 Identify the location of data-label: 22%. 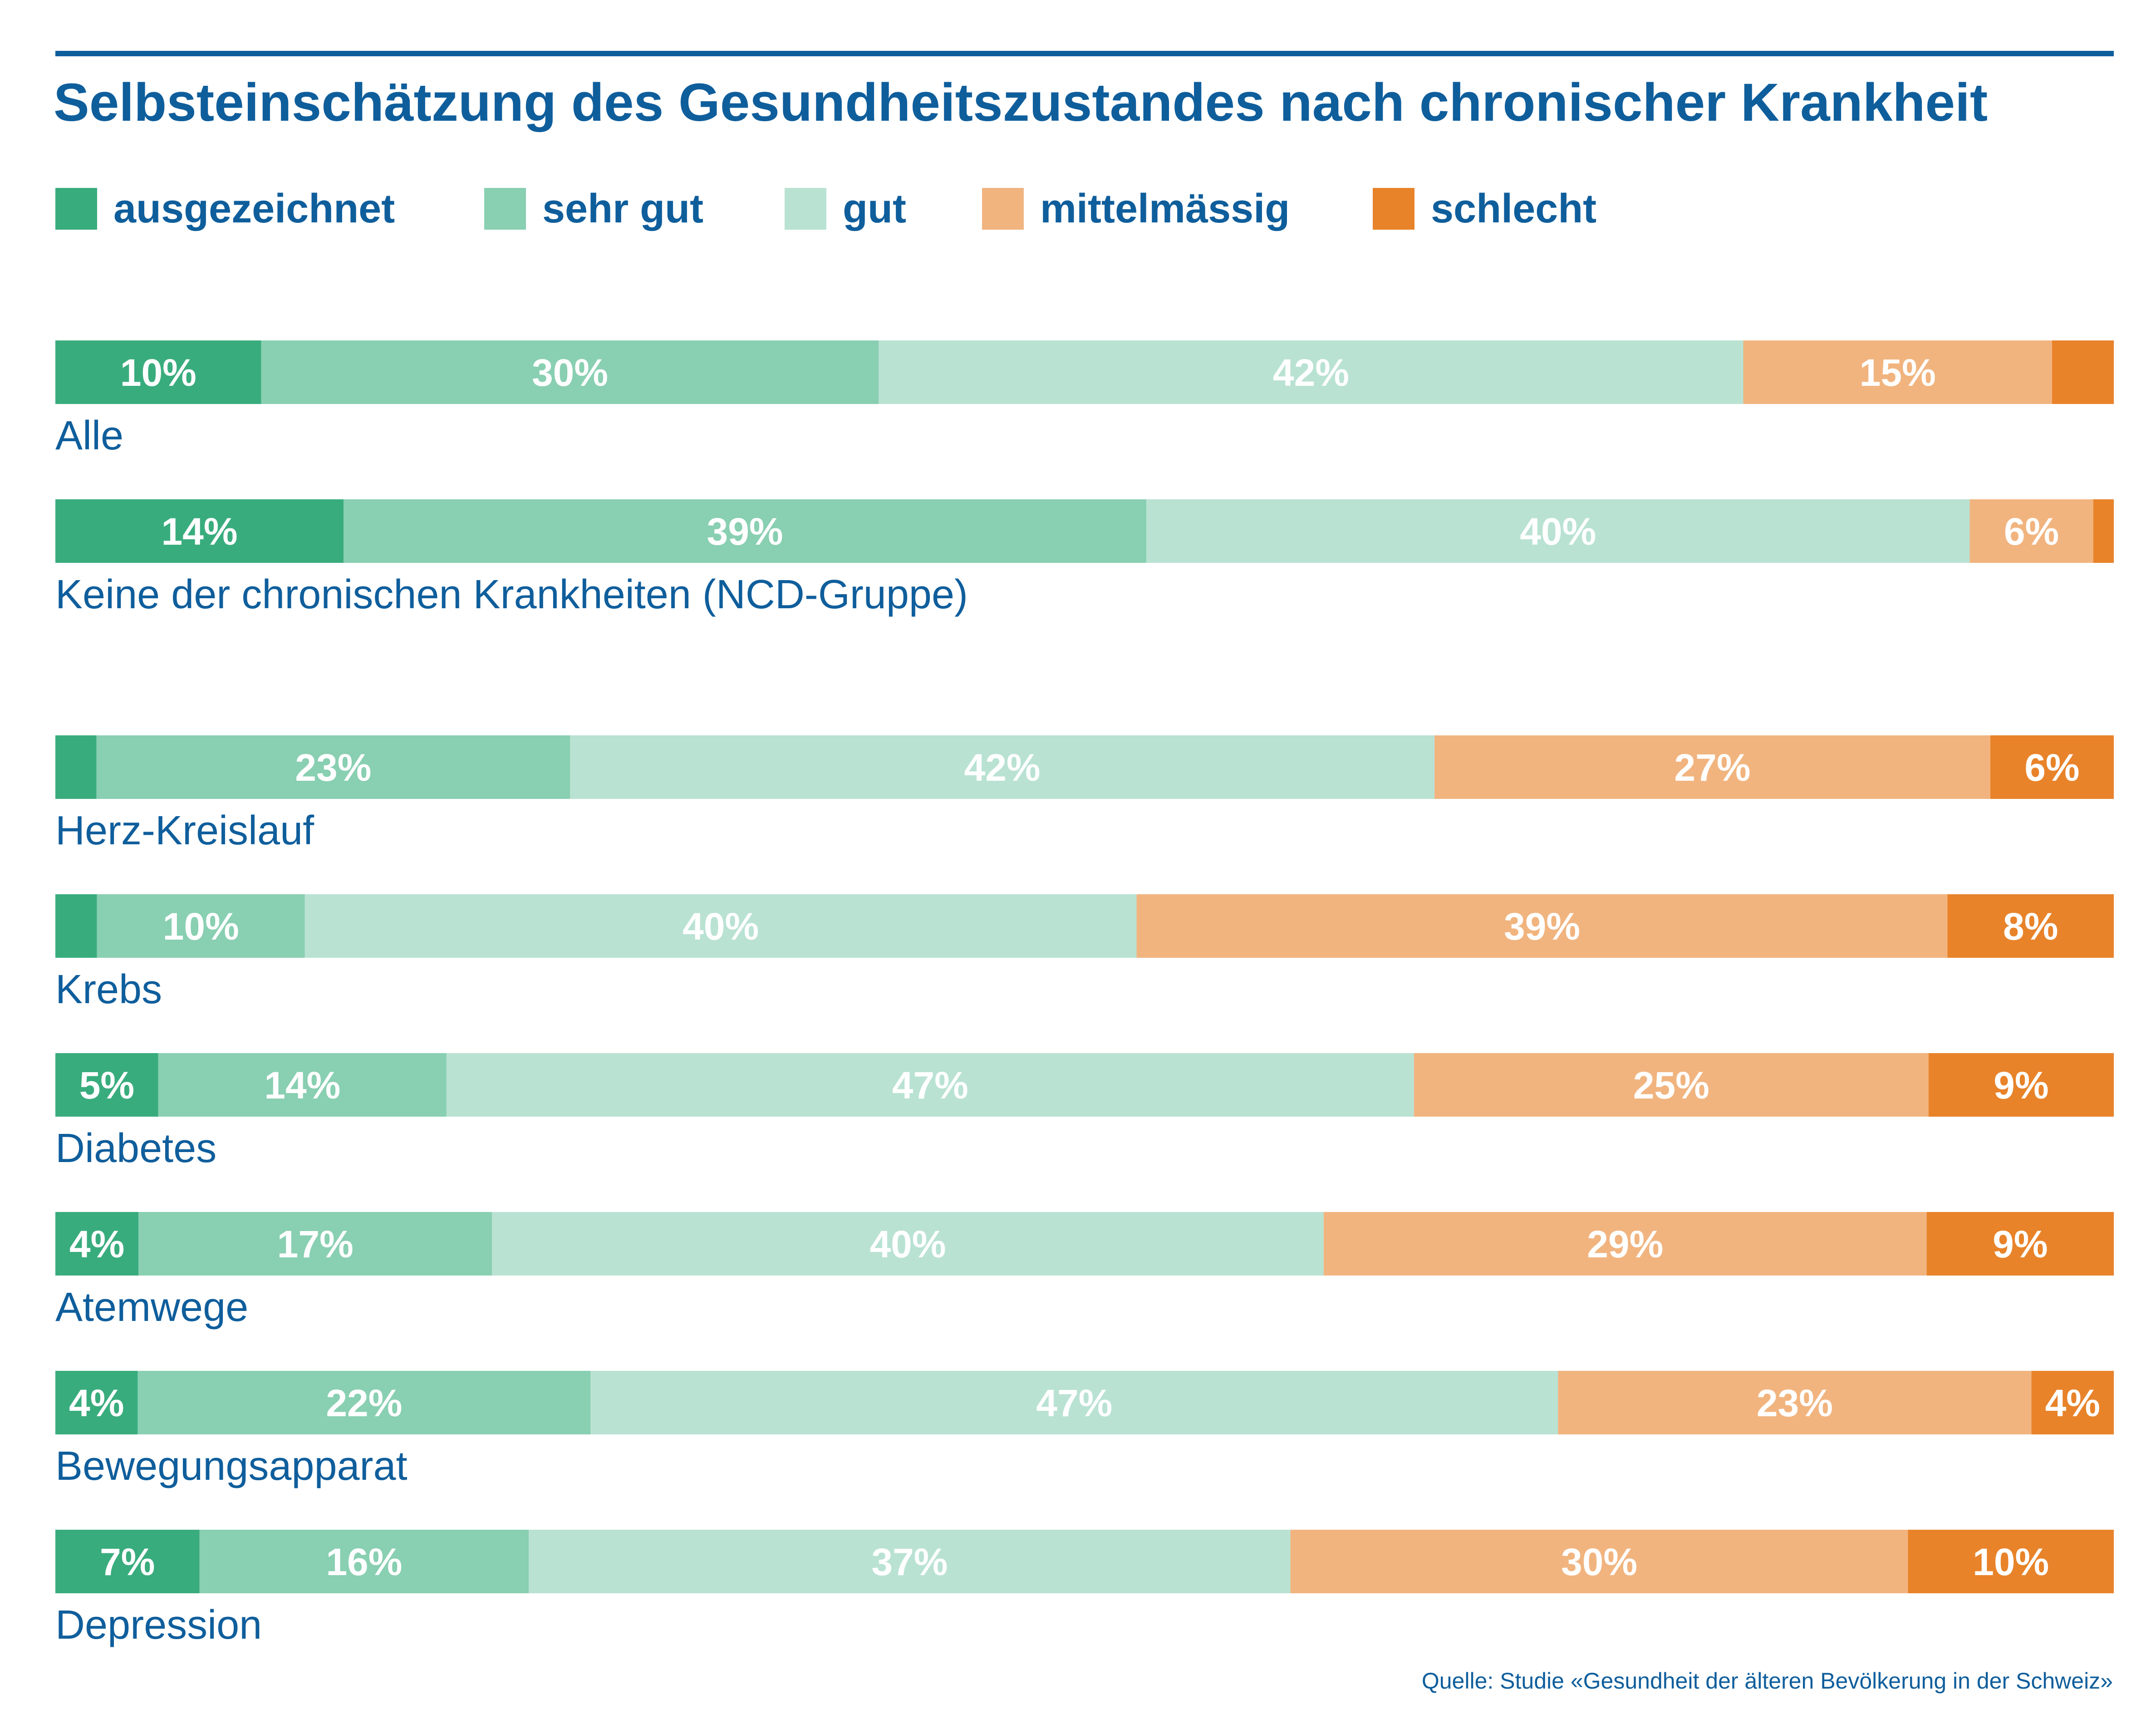
(364, 1403).